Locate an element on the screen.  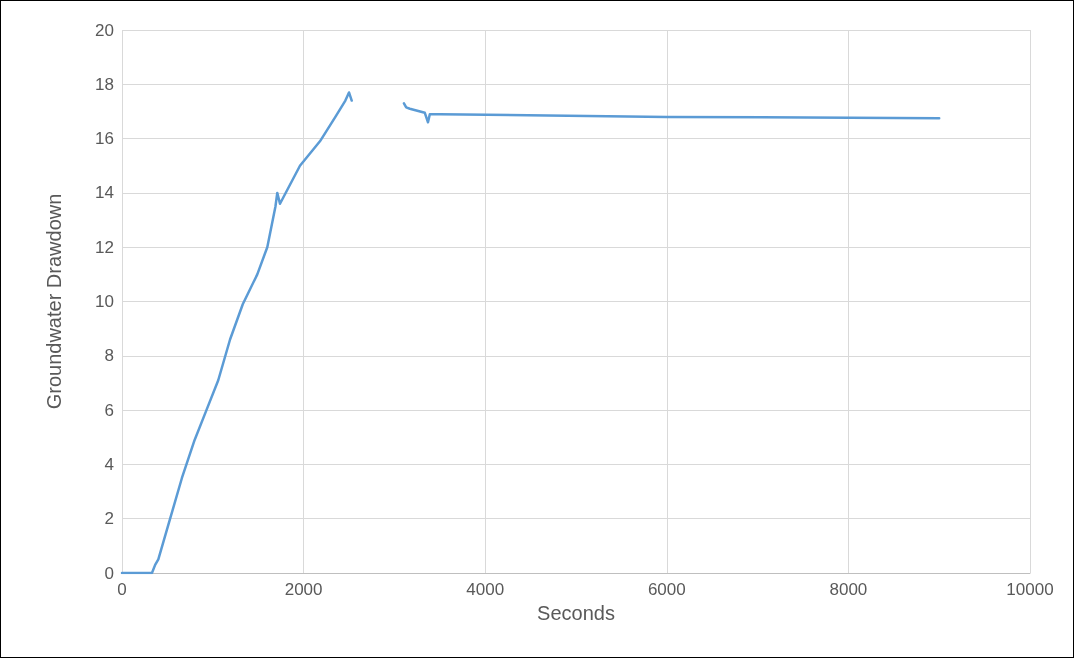
y-tick-label: 14 is located at coordinates (104, 193).